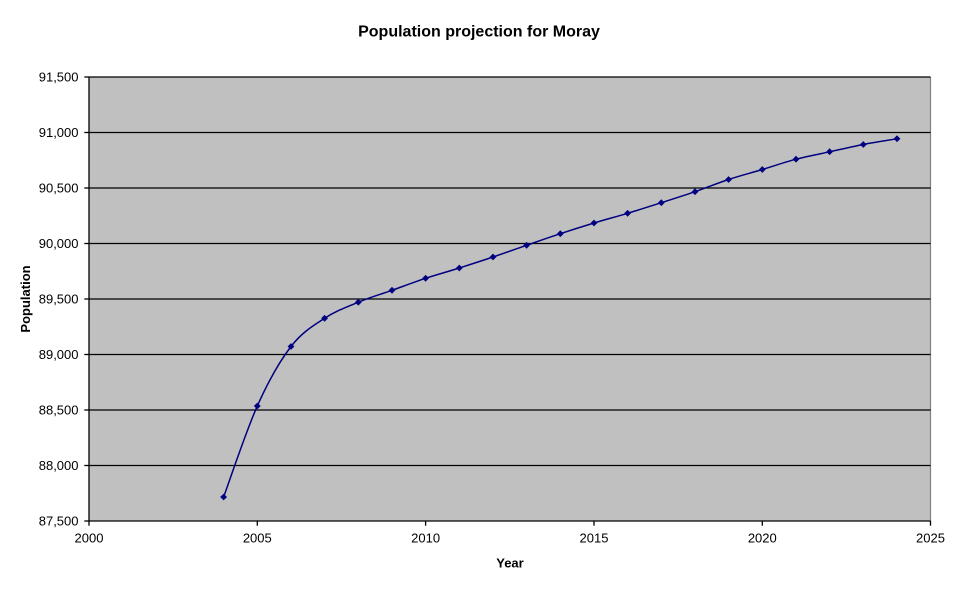  Describe the element at coordinates (257, 538) in the screenshot. I see `svg-text: 2005` at that location.